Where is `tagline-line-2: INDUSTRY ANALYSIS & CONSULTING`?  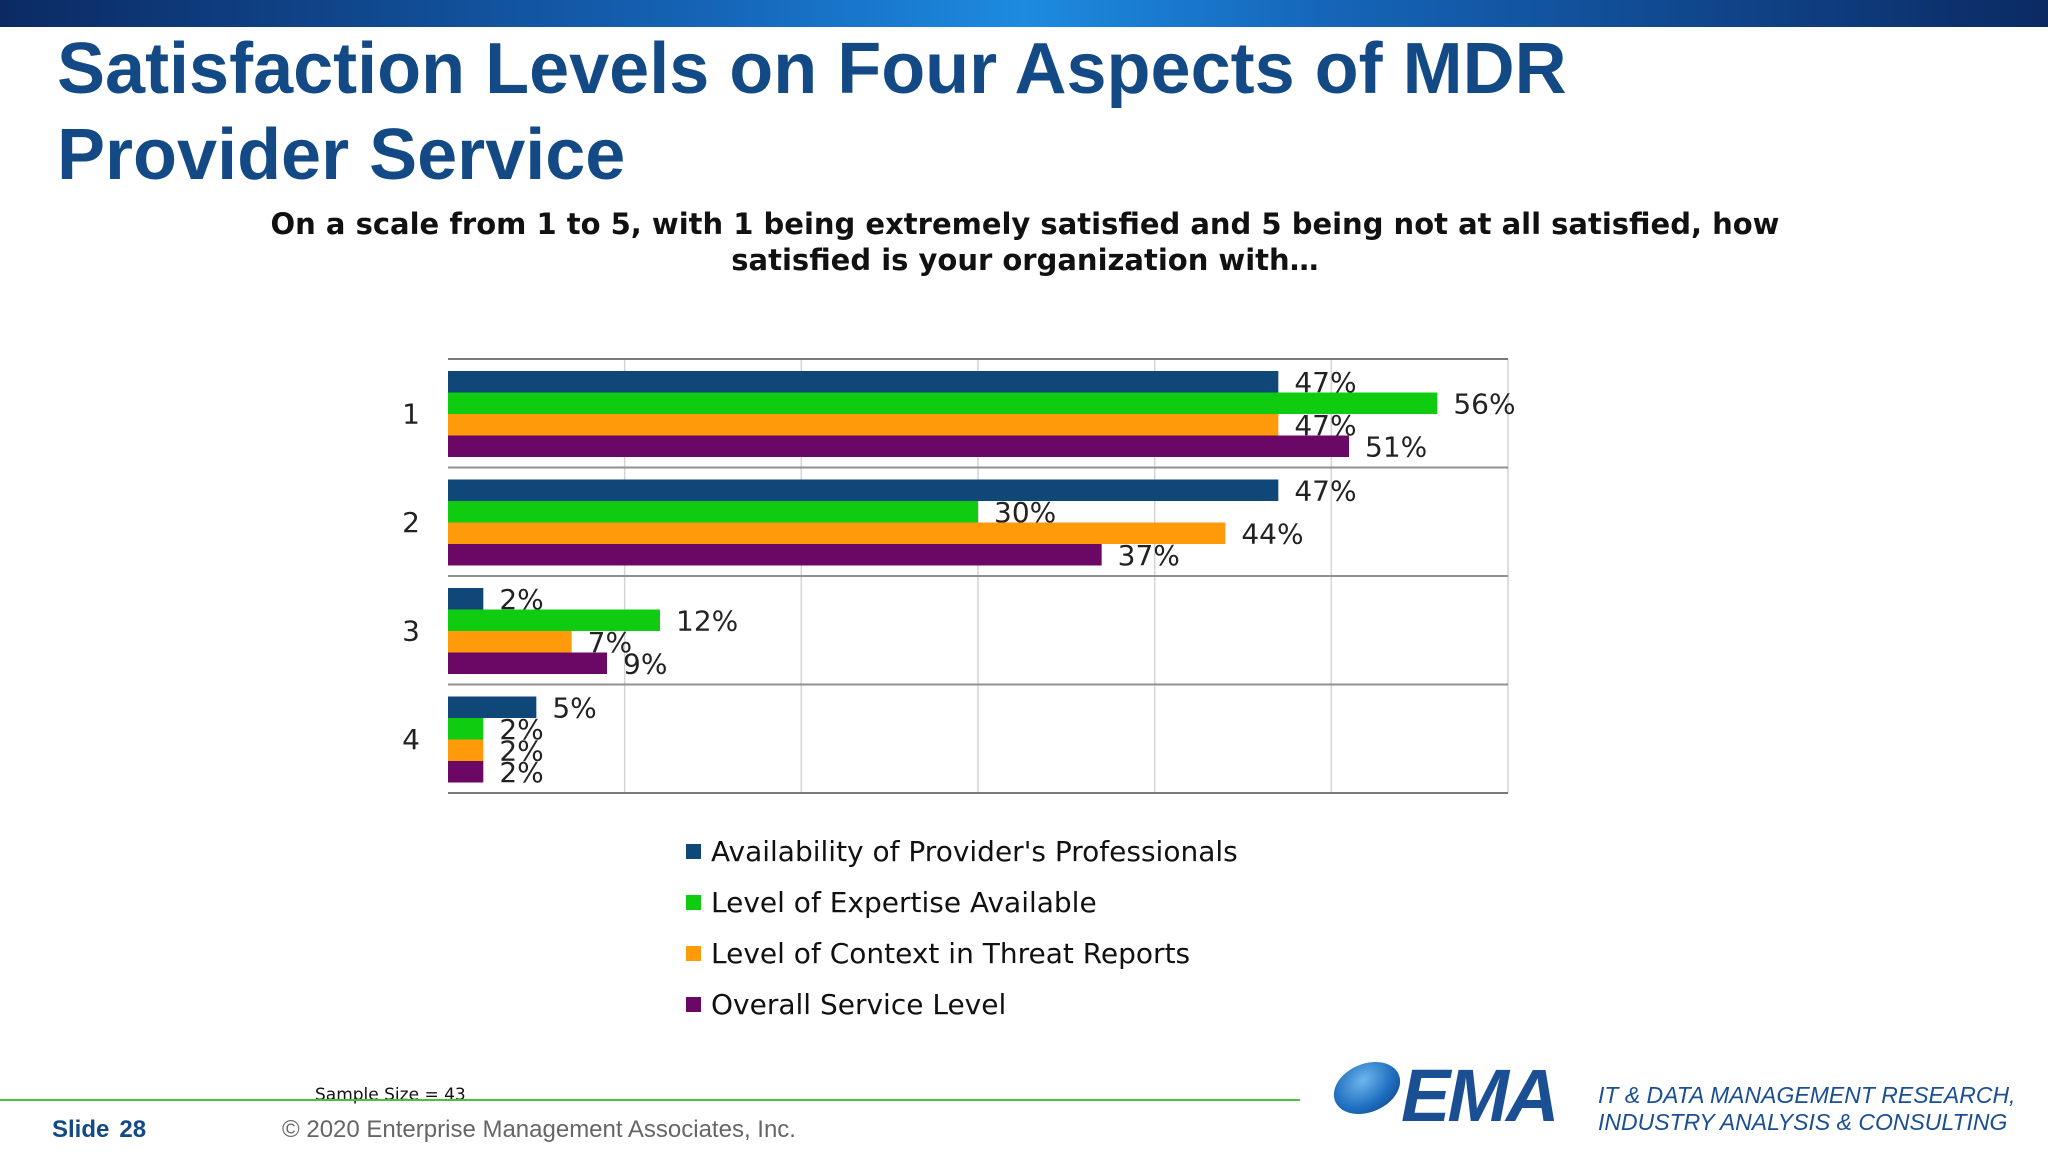 tagline-line-2: INDUSTRY ANALYSIS & CONSULTING is located at coordinates (1803, 1122).